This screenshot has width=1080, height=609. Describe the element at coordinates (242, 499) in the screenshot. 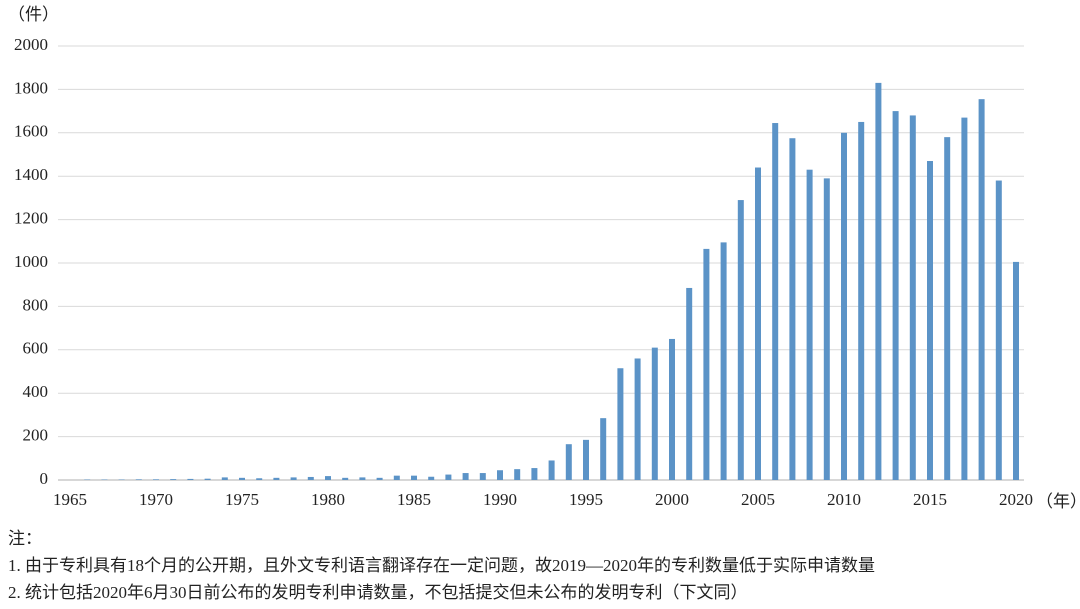

I see `x-tick-label: 1975` at that location.